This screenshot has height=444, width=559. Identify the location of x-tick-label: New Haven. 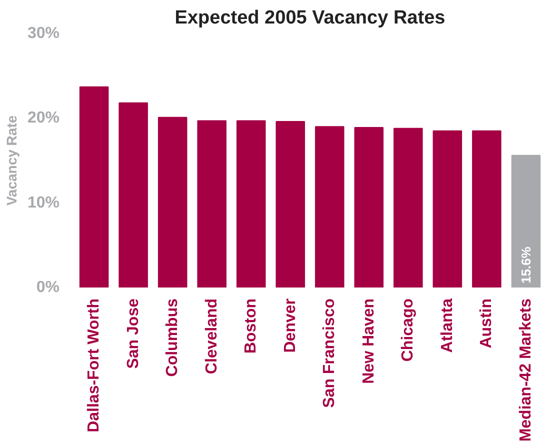
(369, 341).